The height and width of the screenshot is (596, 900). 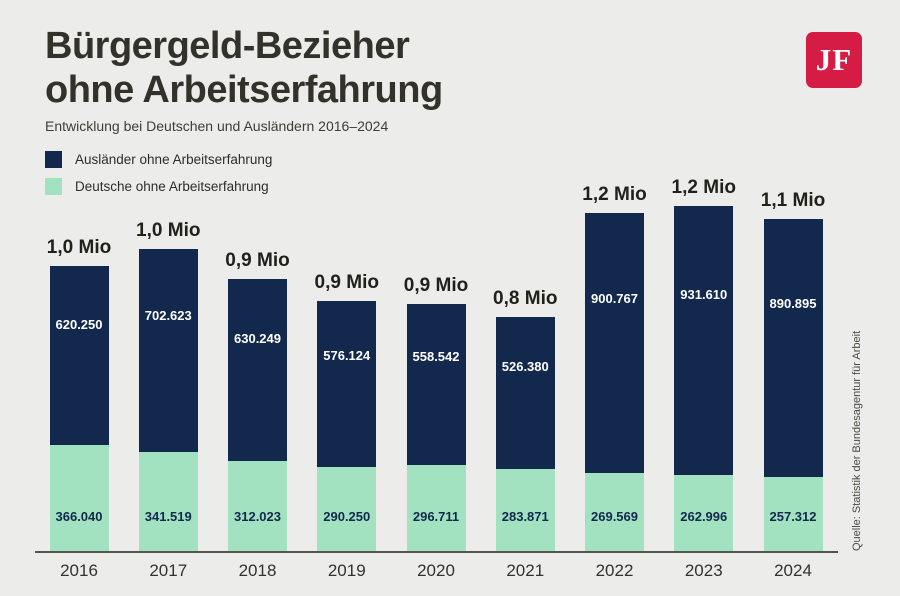 What do you see at coordinates (793, 348) in the screenshot?
I see `bar-segment-auslaender-2024: 890.895` at bounding box center [793, 348].